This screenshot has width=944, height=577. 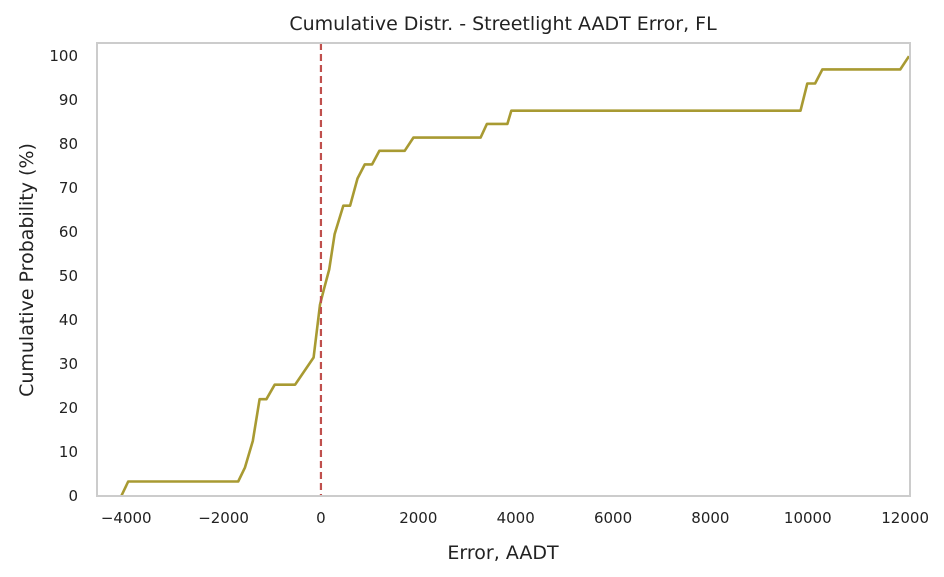 I want to click on y-tick-label: 10, so click(x=68, y=452).